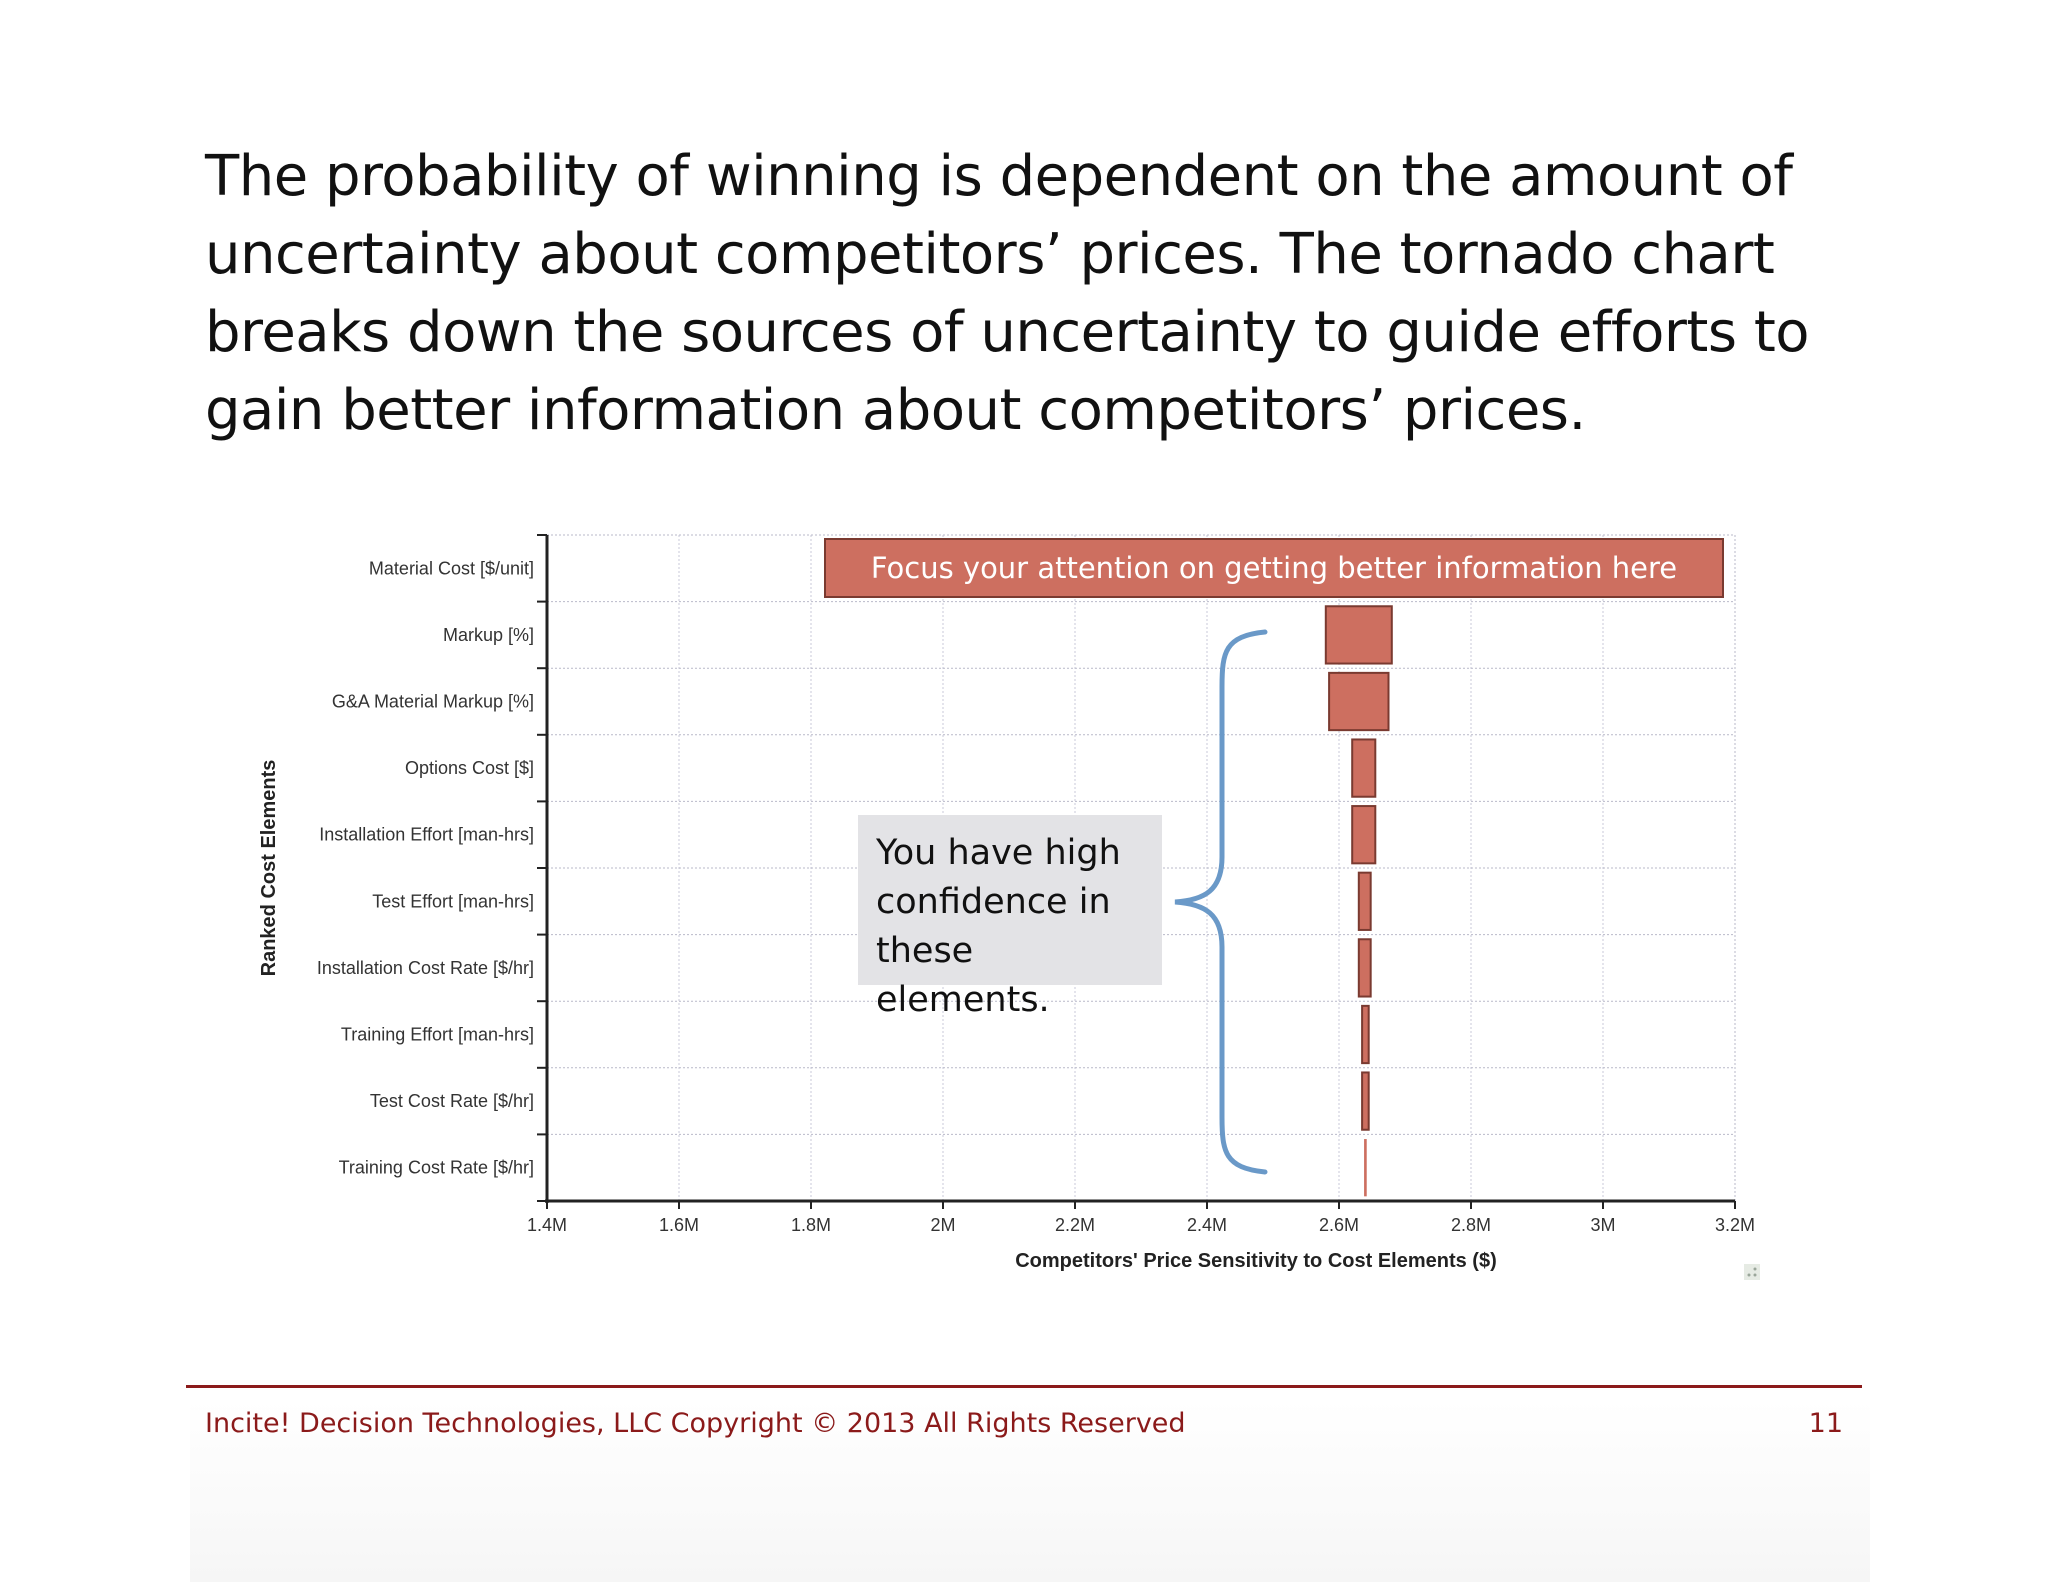 Image resolution: width=2048 pixels, height=1582 pixels. What do you see at coordinates (436, 1168) in the screenshot?
I see `category-label: Training Cost Rate [$/hr]` at bounding box center [436, 1168].